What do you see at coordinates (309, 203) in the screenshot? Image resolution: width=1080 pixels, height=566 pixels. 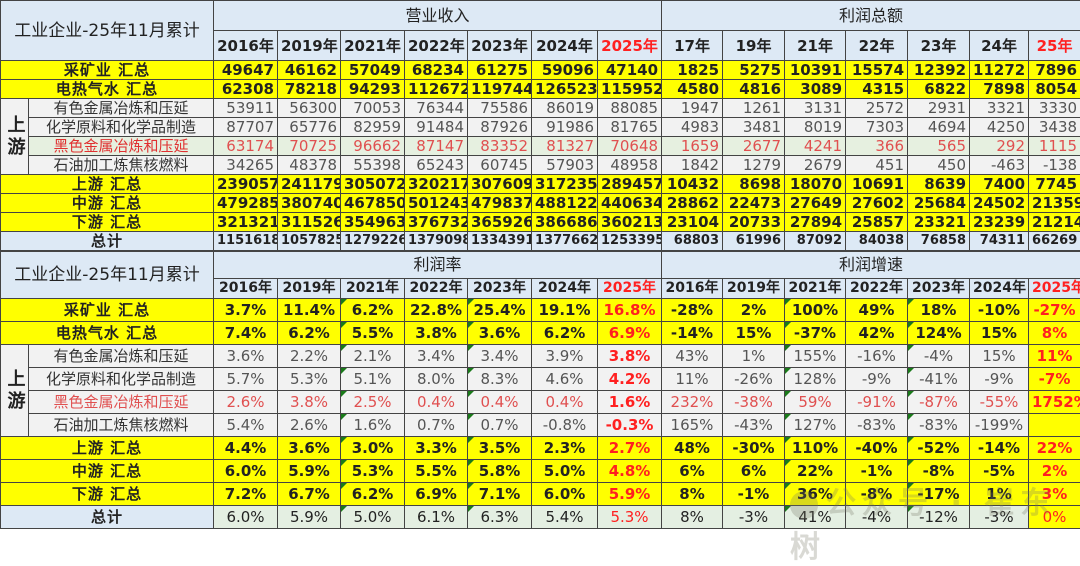 I see `revenue-value: 380740` at bounding box center [309, 203].